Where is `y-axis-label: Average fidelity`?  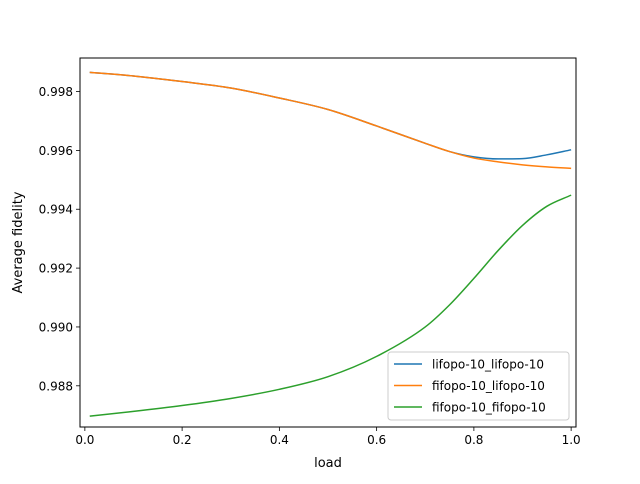
y-axis-label: Average fidelity is located at coordinates (18, 242).